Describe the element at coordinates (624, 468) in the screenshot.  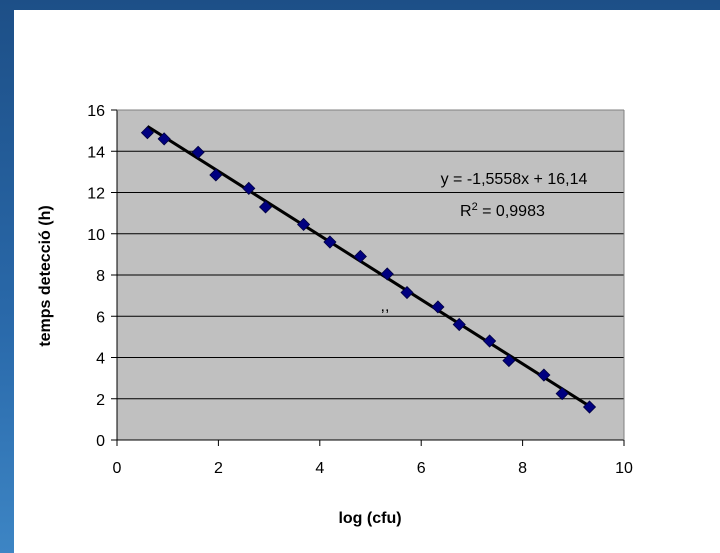
I see `x-tick-label-10: 10` at that location.